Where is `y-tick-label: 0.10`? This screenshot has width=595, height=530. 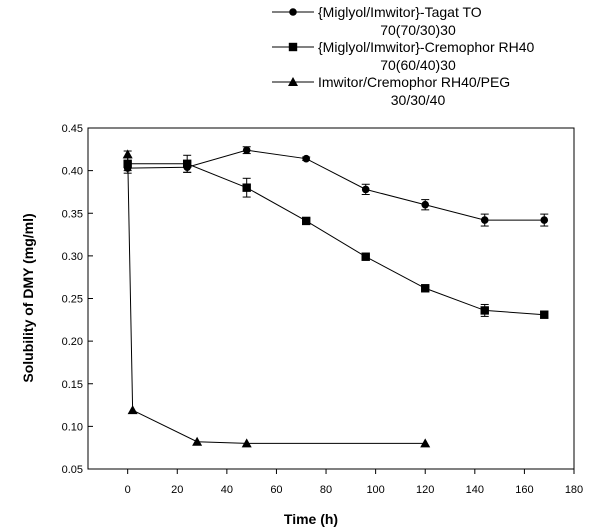 y-tick-label: 0.10 is located at coordinates (72, 427).